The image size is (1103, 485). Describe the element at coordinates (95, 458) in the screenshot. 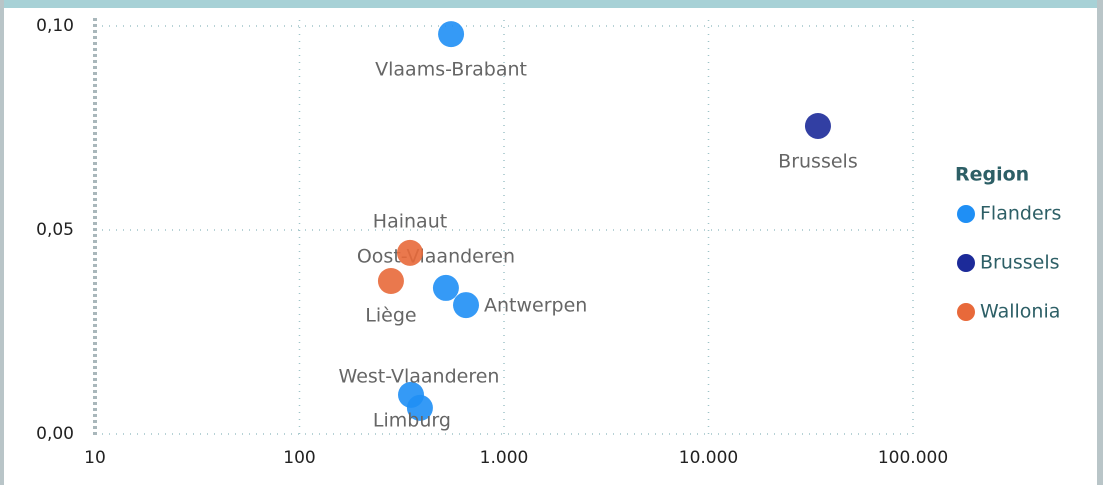

I see `x-tick-label: 10` at that location.